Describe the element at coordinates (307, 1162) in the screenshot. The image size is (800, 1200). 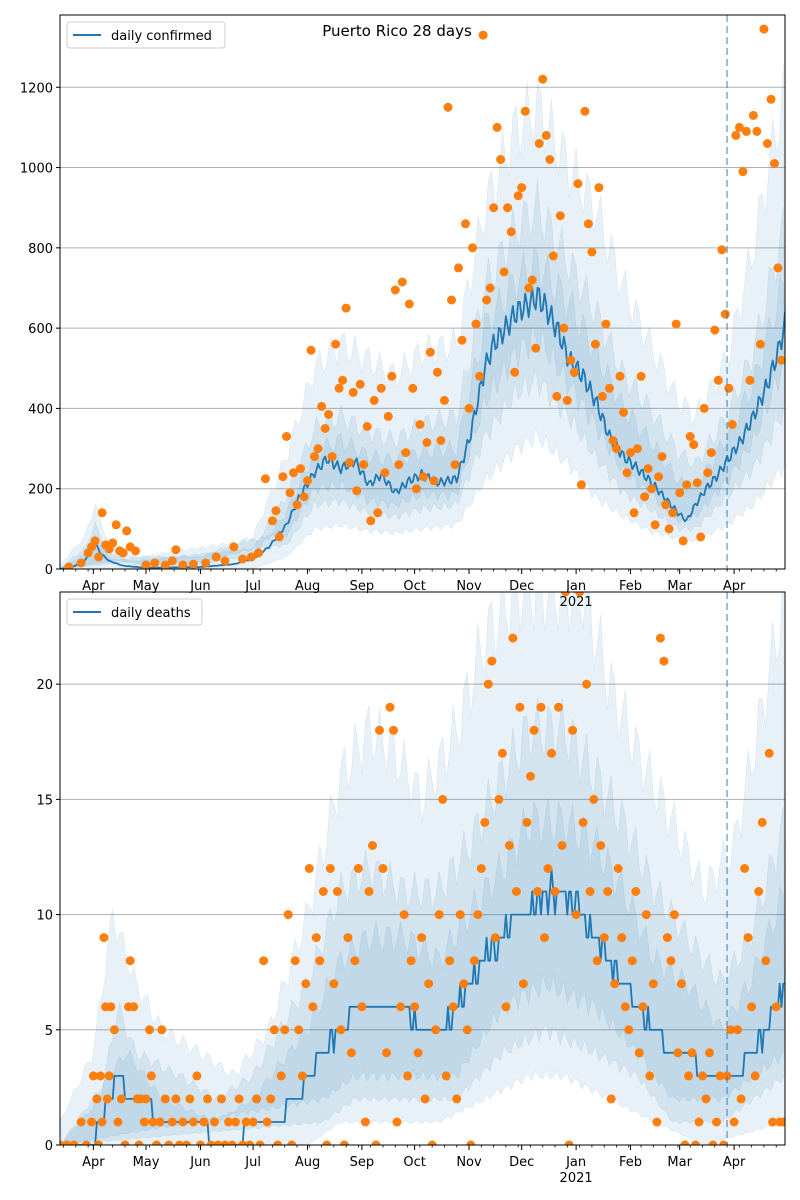
I see `deaths-x-tick-label: Aug` at that location.